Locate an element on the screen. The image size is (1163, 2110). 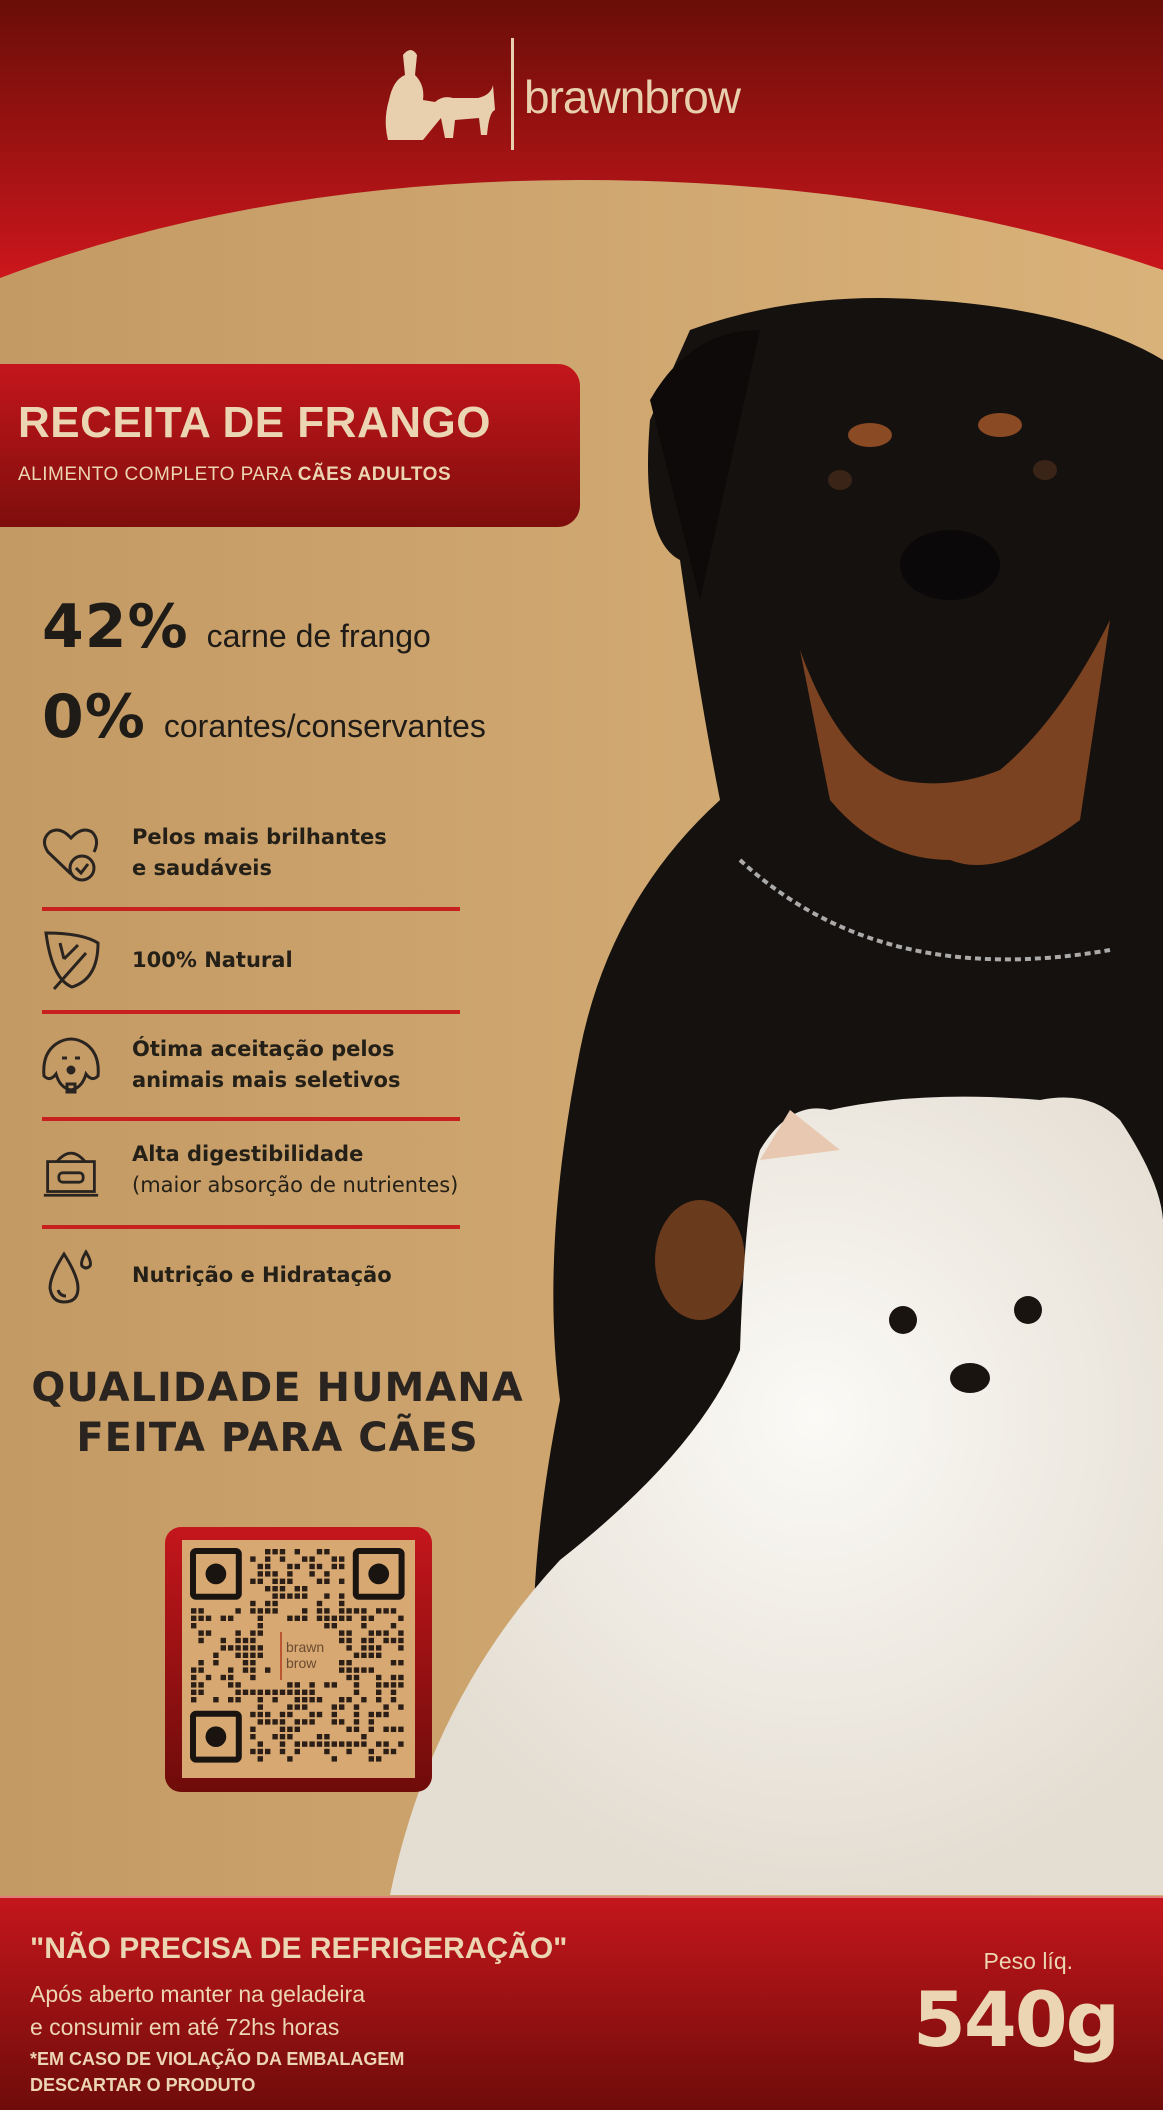
no-refrigeration-headline: "NÃO PRECISA DE REFRIGERAÇÃO" is located at coordinates (299, 1948).